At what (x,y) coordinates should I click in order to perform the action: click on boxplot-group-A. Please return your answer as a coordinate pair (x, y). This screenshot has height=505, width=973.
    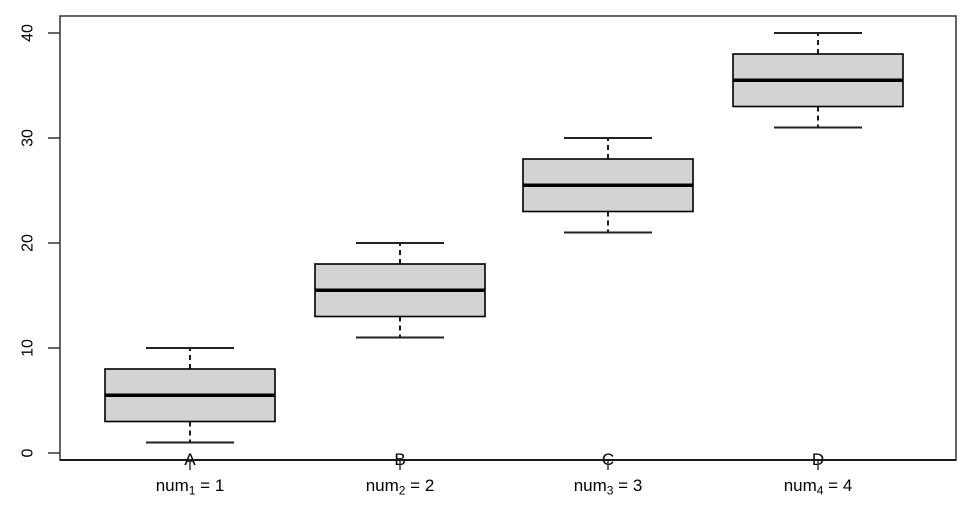
    Looking at the image, I should click on (190, 395).